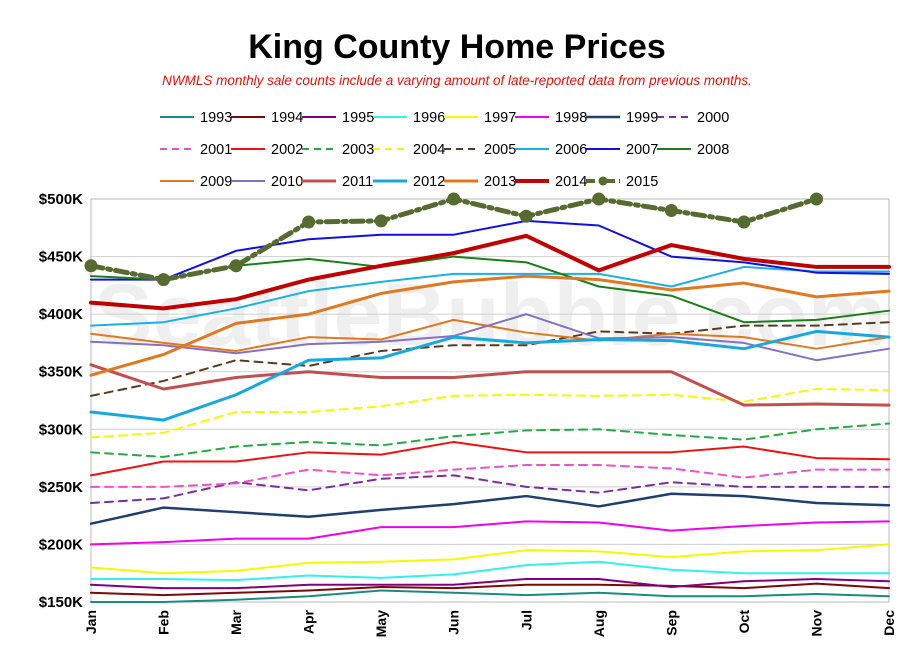 The width and height of the screenshot is (915, 666). I want to click on legend-label-2001: 2001, so click(216, 150).